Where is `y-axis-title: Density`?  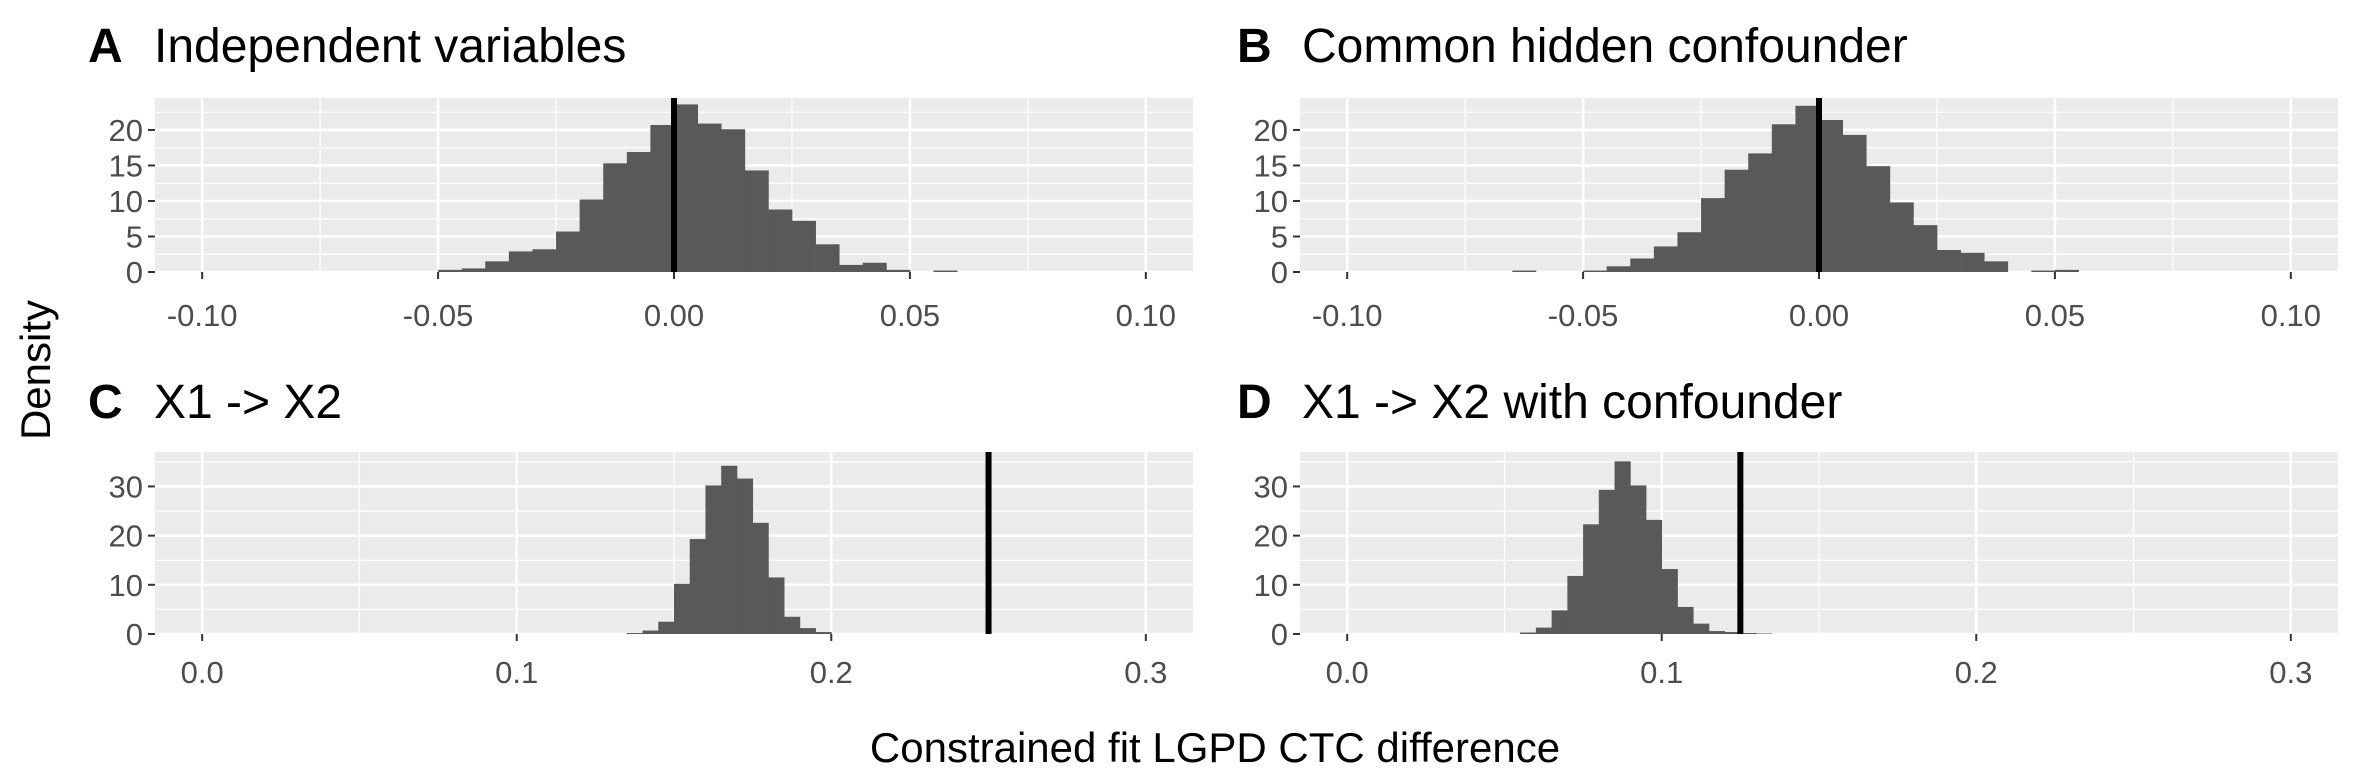
y-axis-title: Density is located at coordinates (35, 370).